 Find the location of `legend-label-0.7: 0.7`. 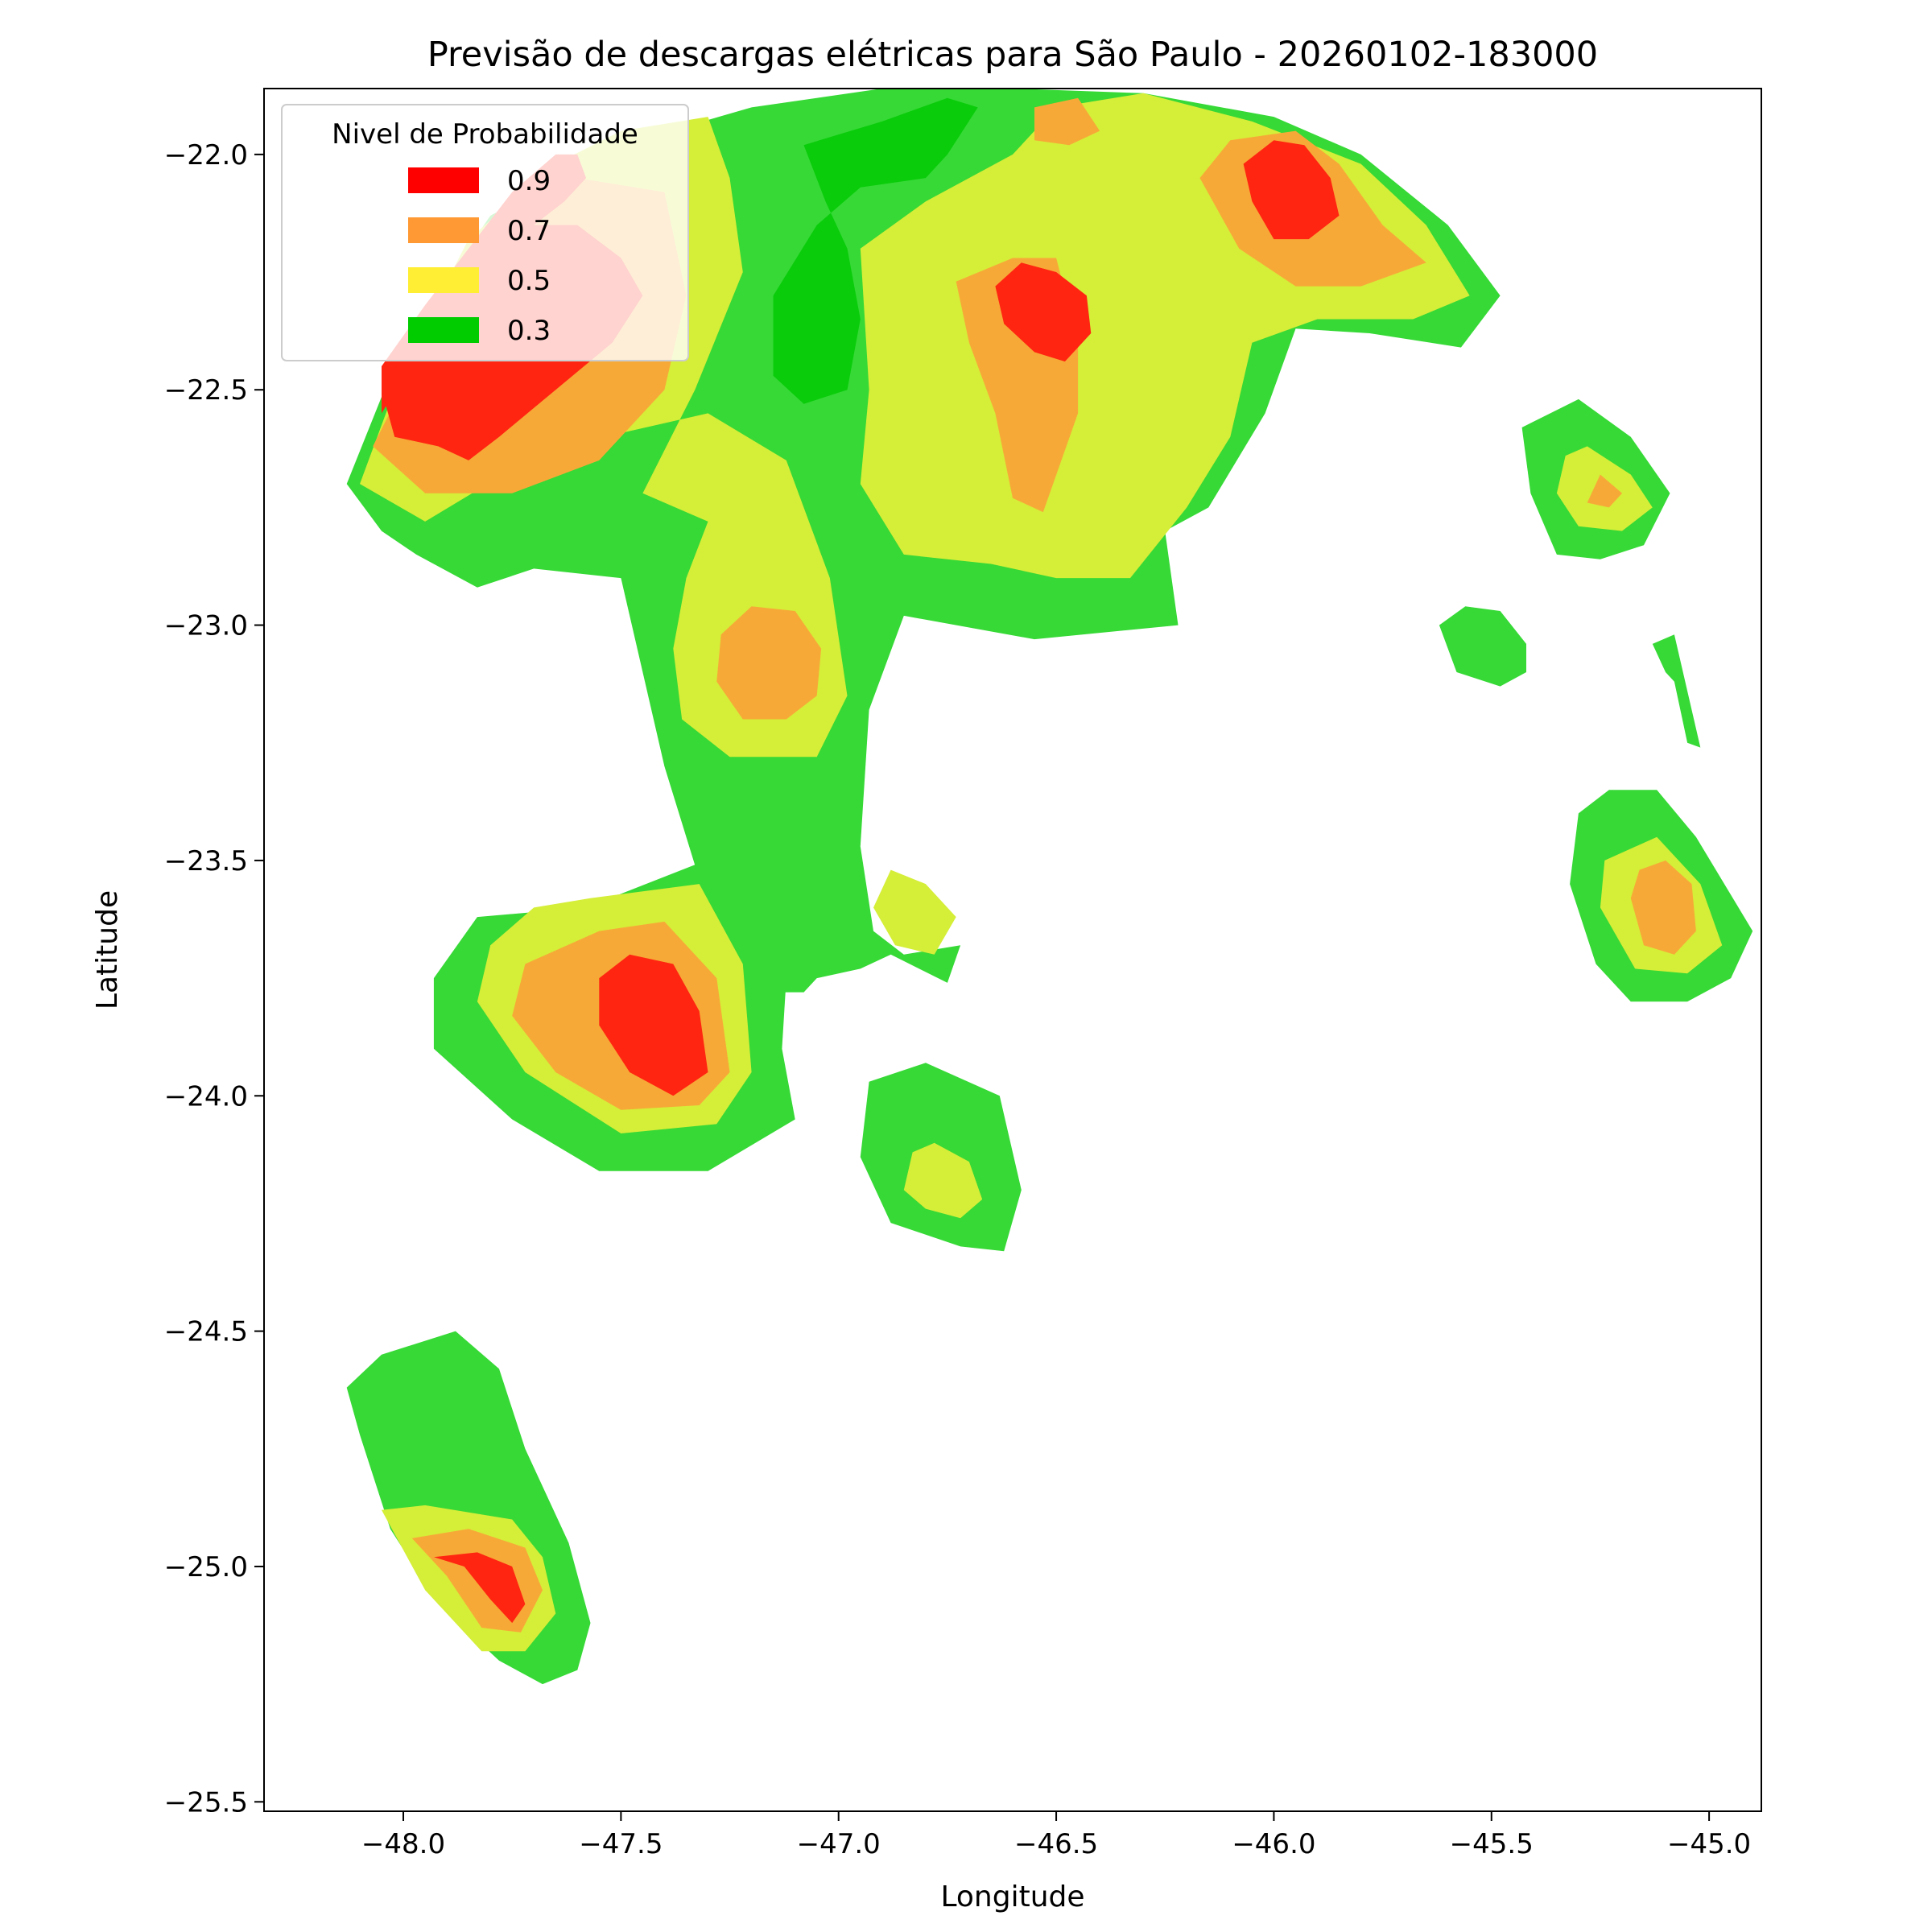

legend-label-0.7: 0.7 is located at coordinates (529, 231).